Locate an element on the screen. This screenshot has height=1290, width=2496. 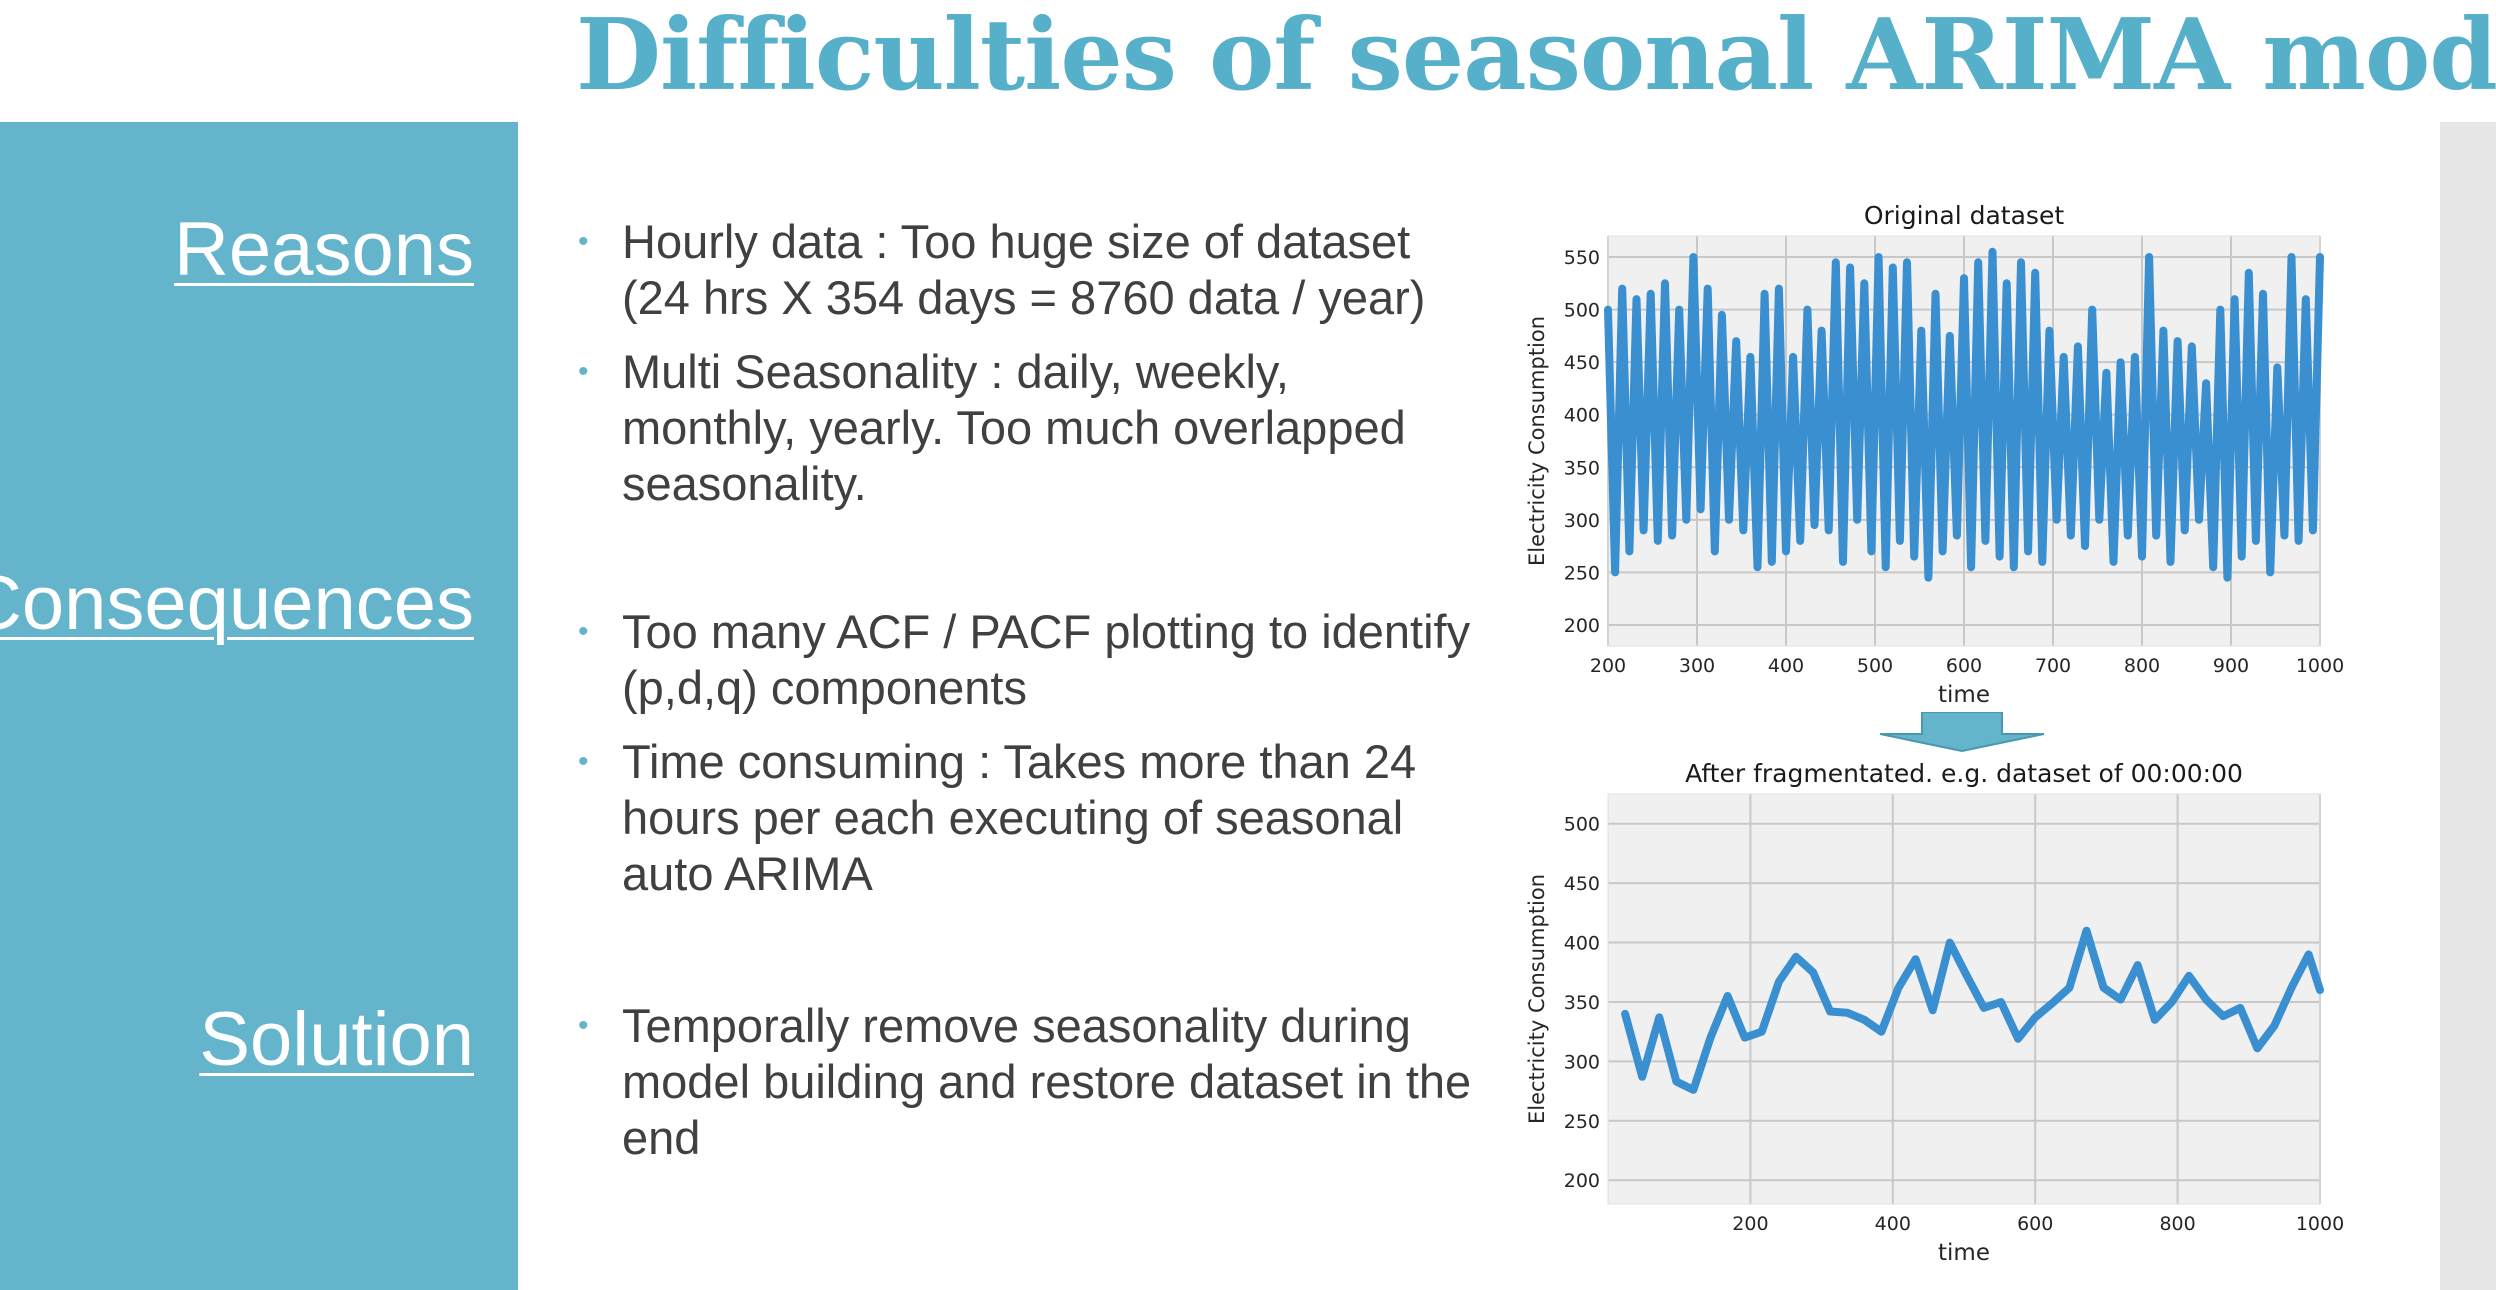
plot-frame is located at coordinates (1964, 999).